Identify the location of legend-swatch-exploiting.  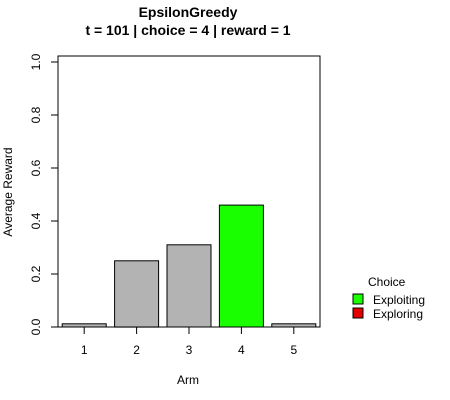
(358, 299).